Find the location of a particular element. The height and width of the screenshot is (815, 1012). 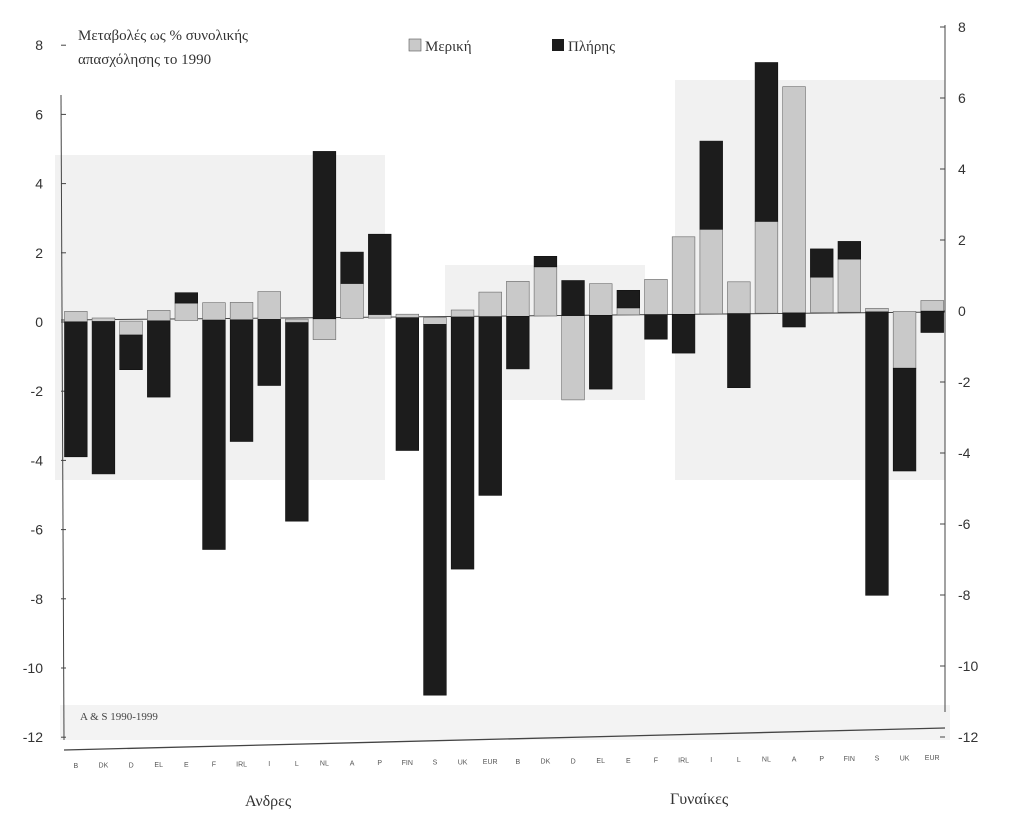

title-line-1: Μεταβολές ως % συνολικής is located at coordinates (163, 36).